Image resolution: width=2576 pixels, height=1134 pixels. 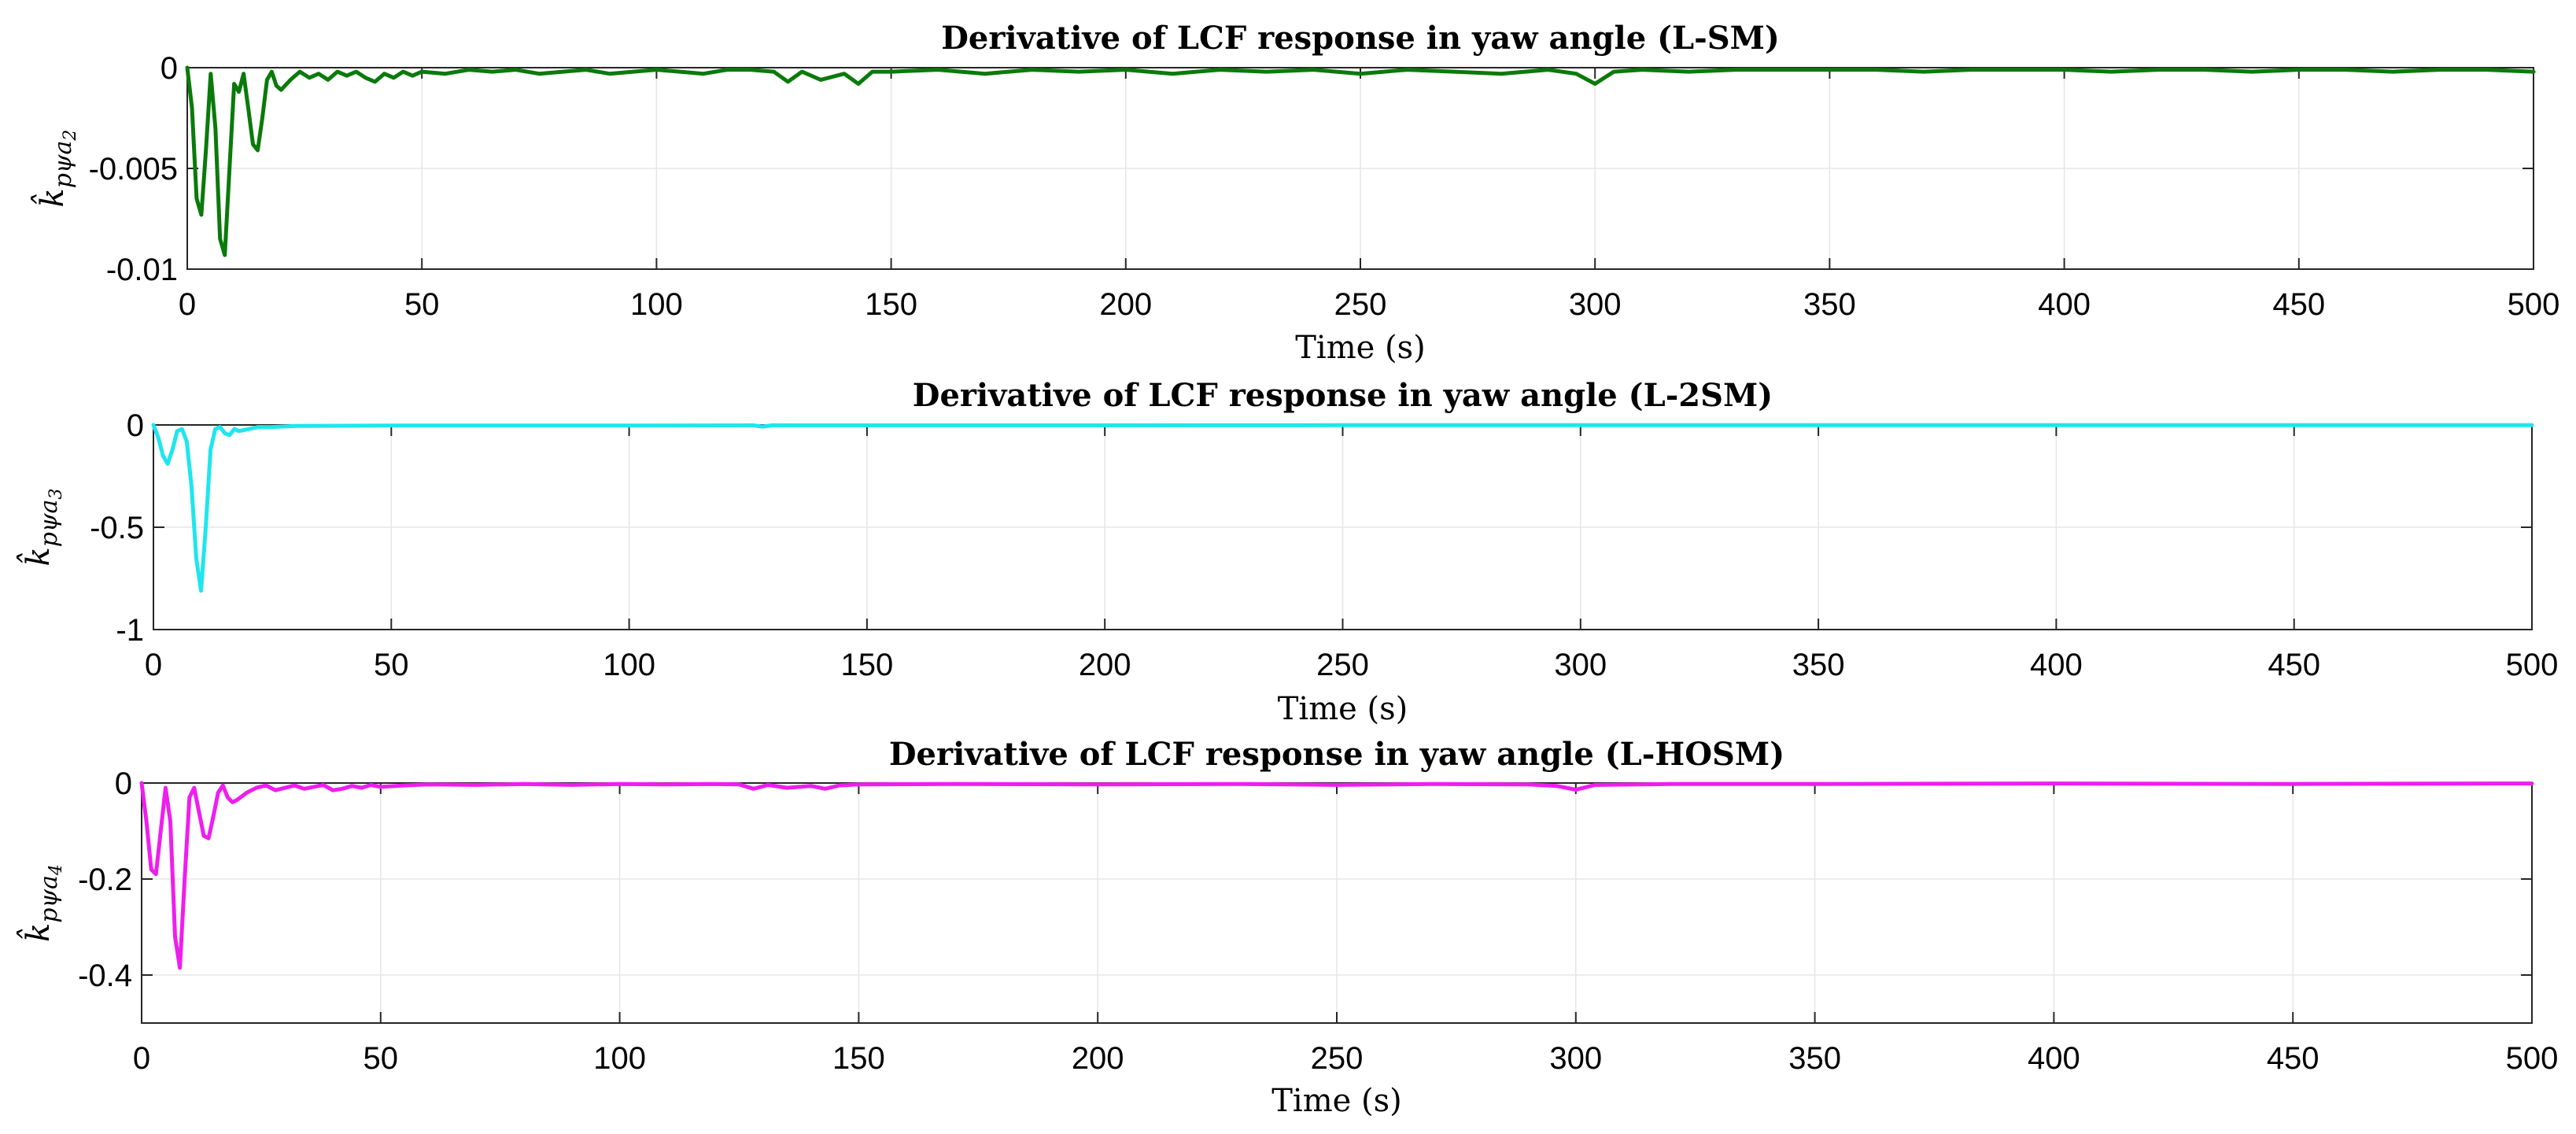 I want to click on y-tick-label: -1, so click(x=130, y=630).